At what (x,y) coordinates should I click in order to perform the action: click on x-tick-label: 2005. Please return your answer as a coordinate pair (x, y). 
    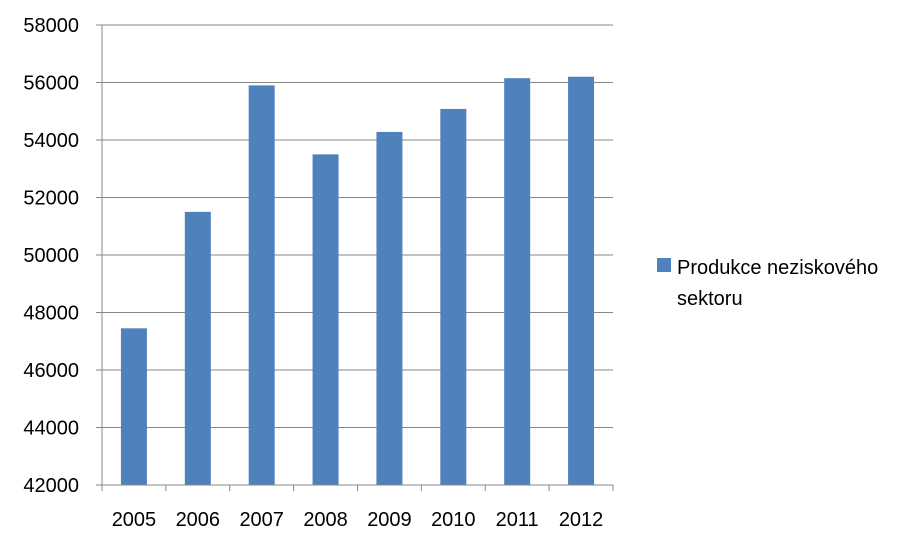
    Looking at the image, I should click on (134, 520).